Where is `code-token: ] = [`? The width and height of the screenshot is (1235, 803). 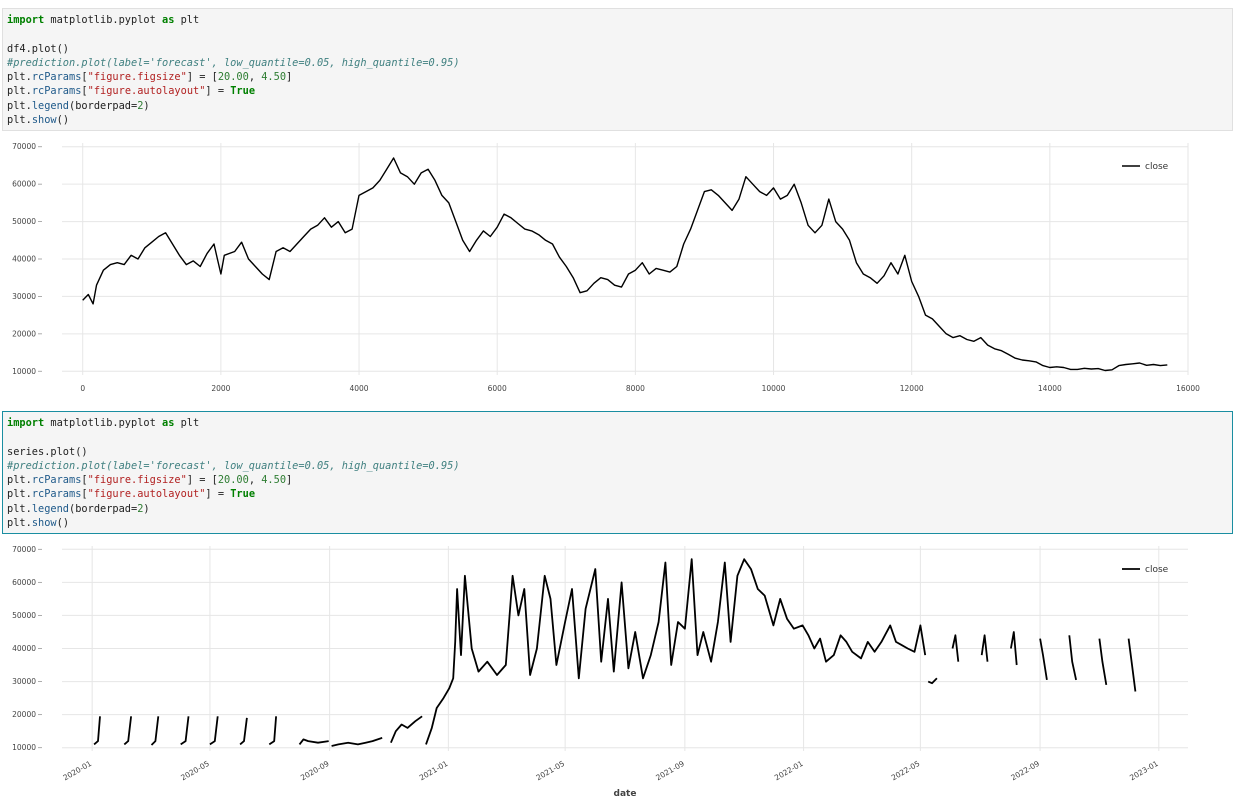 code-token: ] = [ is located at coordinates (202, 480).